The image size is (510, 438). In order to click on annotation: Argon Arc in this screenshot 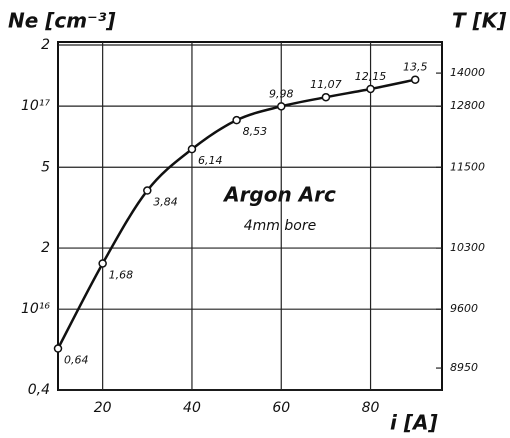, I will do `click(279, 195)`.